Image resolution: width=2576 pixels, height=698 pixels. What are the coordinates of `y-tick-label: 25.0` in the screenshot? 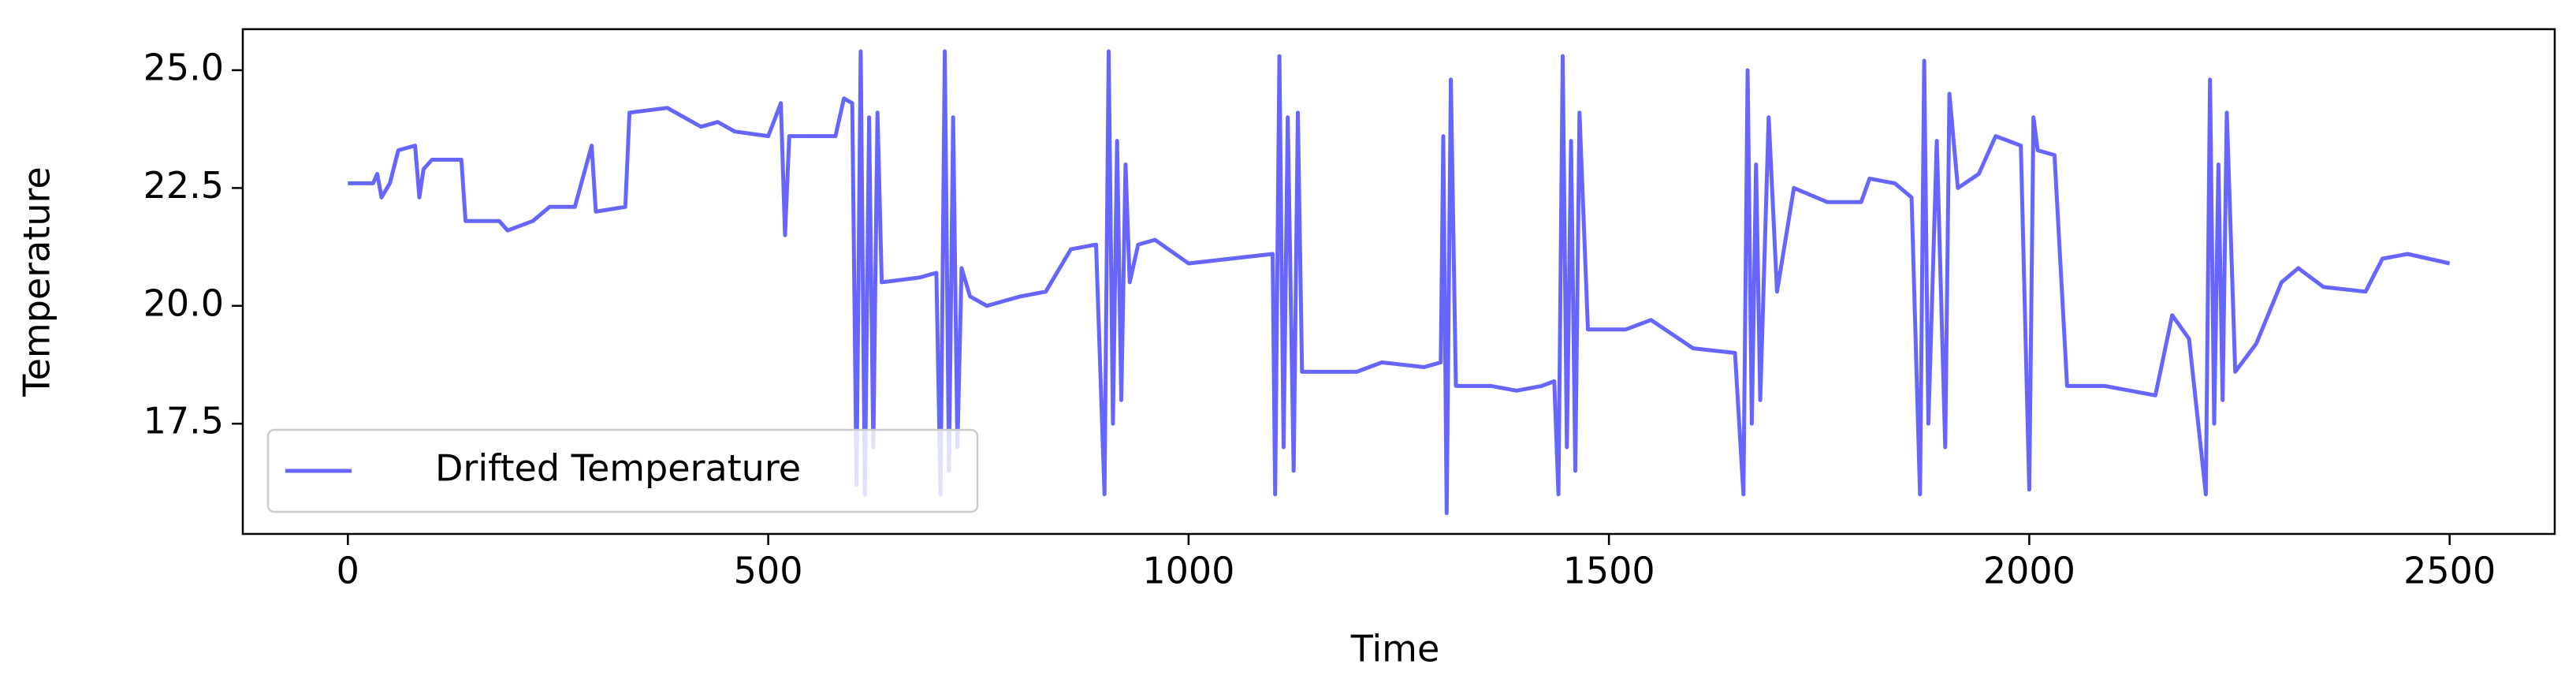 It's located at (183, 67).